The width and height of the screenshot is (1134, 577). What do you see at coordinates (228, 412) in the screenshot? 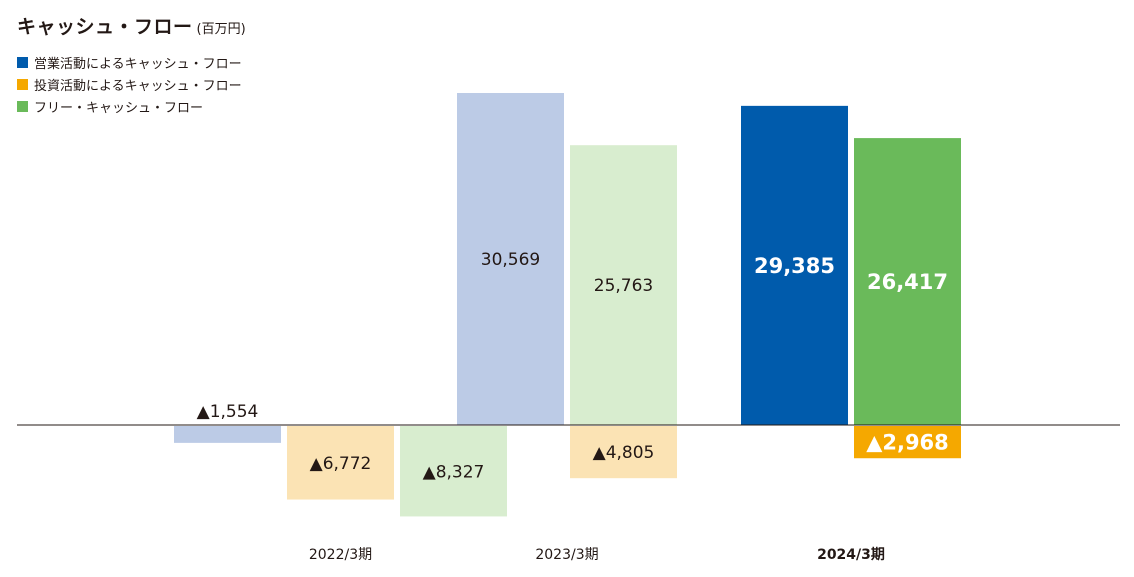
I see `data-label-operating-0: ▲1,554` at bounding box center [228, 412].